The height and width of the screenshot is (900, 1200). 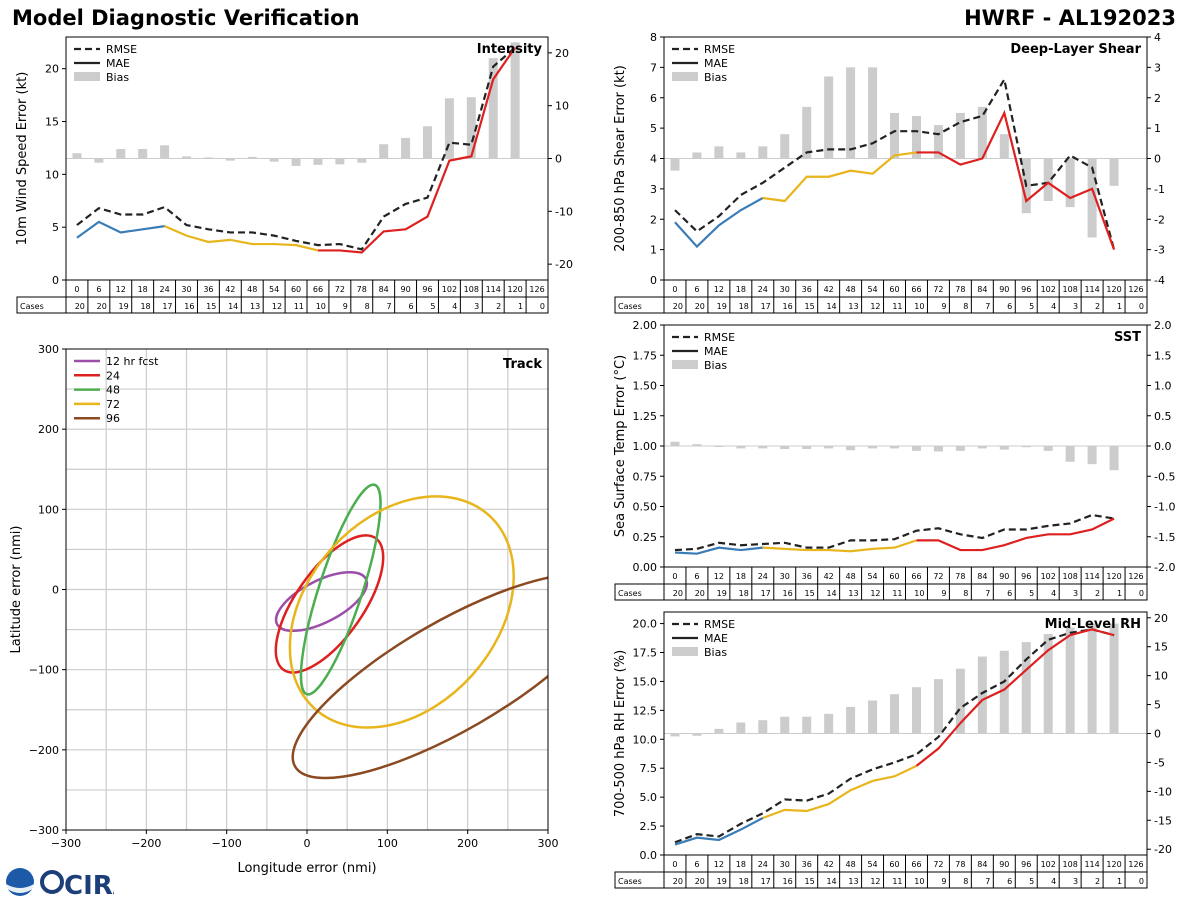 What do you see at coordinates (653, 250) in the screenshot?
I see `shear-ytick-label: 1` at bounding box center [653, 250].